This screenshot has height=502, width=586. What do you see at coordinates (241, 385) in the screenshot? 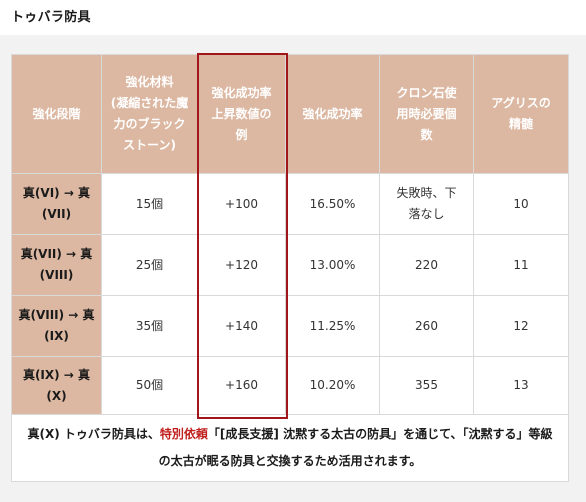
I see `cell-rate-increase: +160` at bounding box center [241, 385].